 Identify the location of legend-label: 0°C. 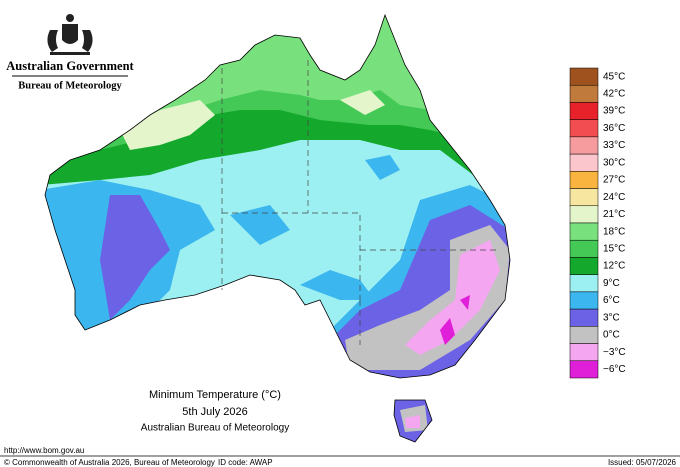
(611, 335).